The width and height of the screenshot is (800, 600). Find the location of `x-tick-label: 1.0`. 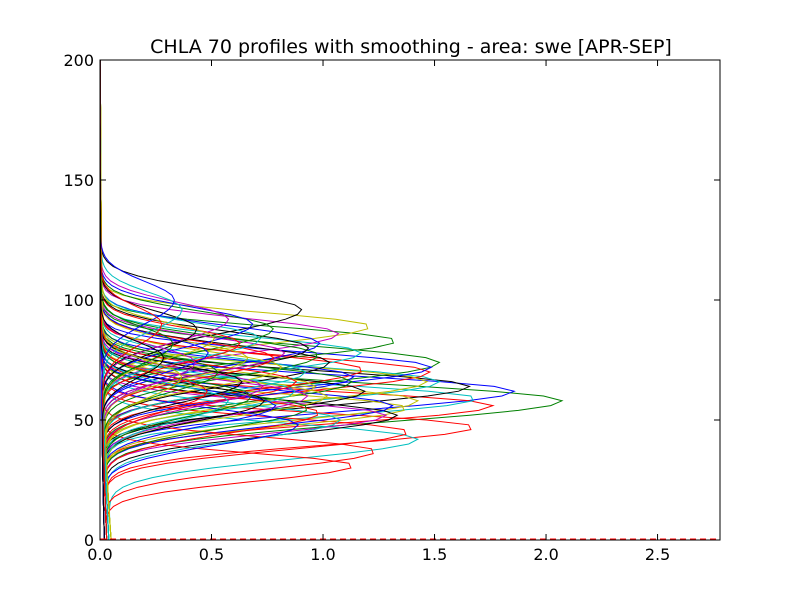

x-tick-label: 1.0 is located at coordinates (322, 554).